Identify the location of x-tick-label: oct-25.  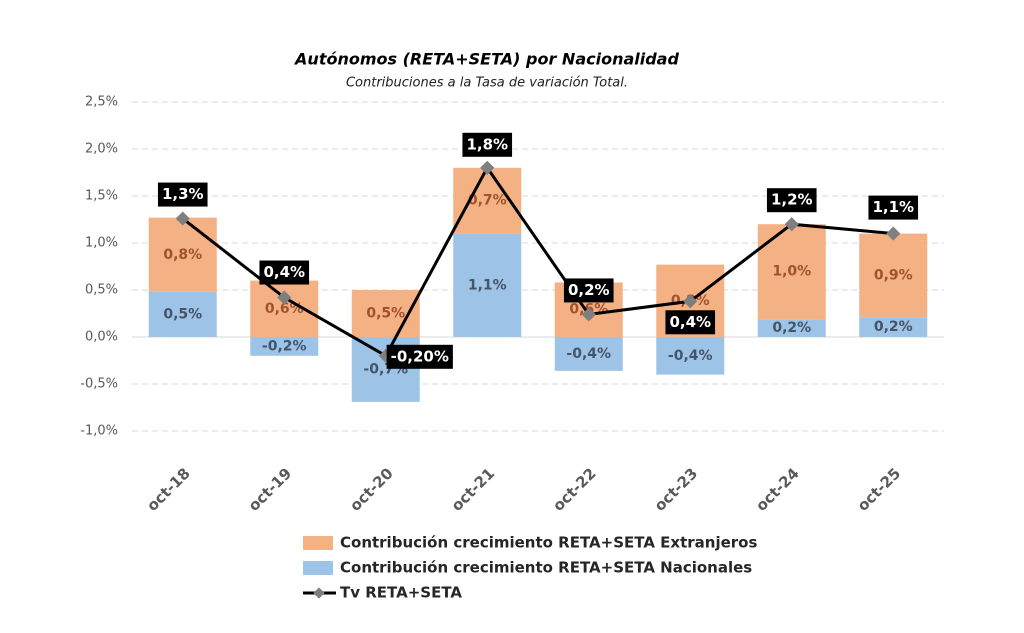
(879, 489).